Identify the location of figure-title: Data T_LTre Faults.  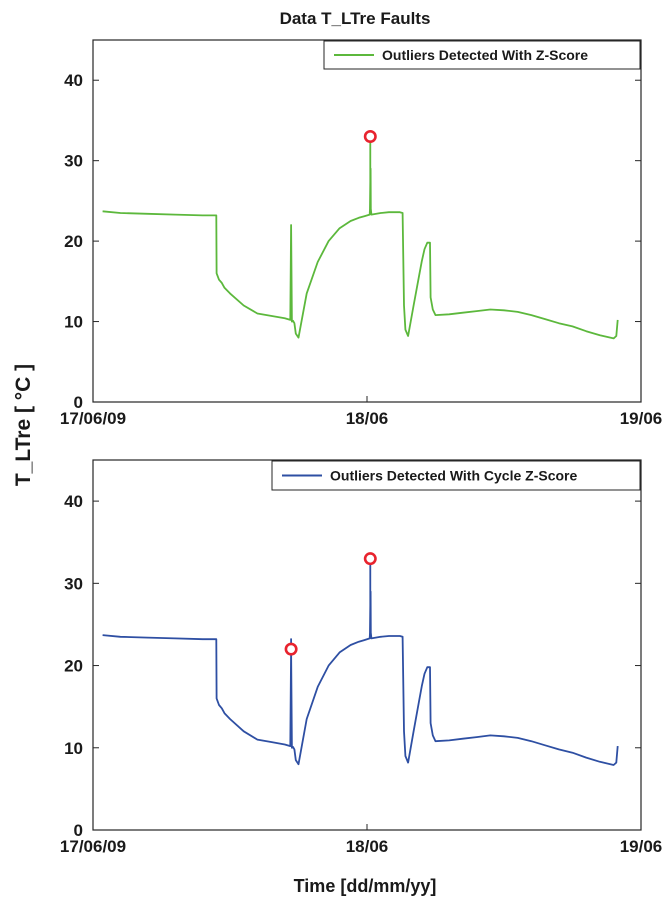
(355, 18).